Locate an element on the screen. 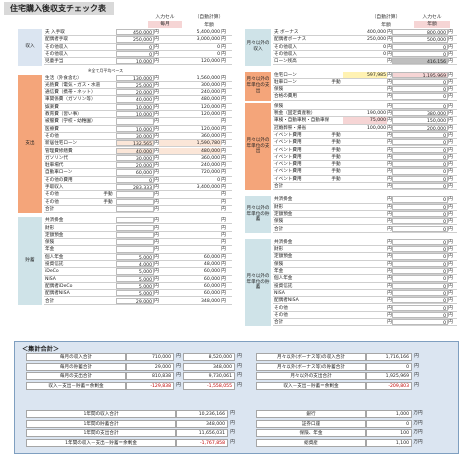  monthly-input: 25,000 is located at coordinates (135, 85).